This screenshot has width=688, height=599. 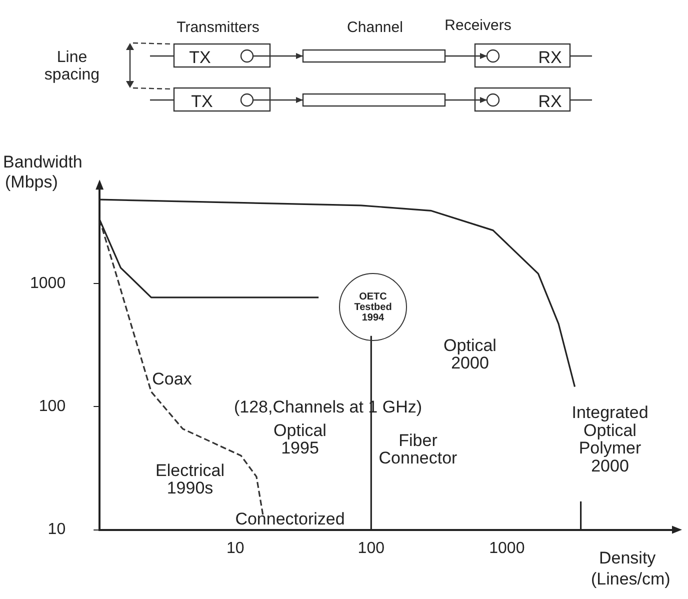 I want to click on y-tick-label: 1000, so click(x=48, y=283).